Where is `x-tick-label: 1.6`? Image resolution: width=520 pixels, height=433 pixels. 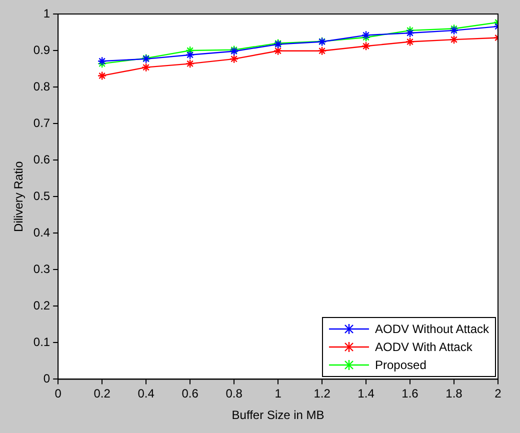
x-tick-label: 1.6 is located at coordinates (410, 393).